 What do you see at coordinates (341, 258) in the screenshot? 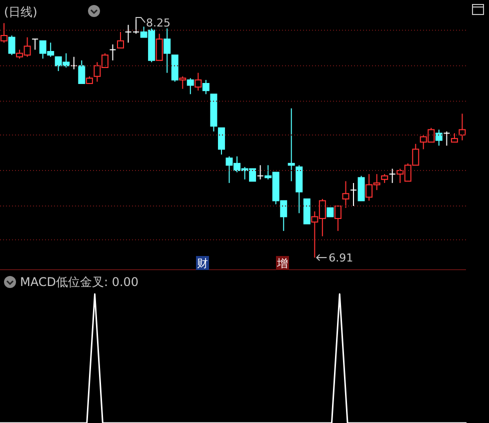
I see `annotation: 6.91` at bounding box center [341, 258].